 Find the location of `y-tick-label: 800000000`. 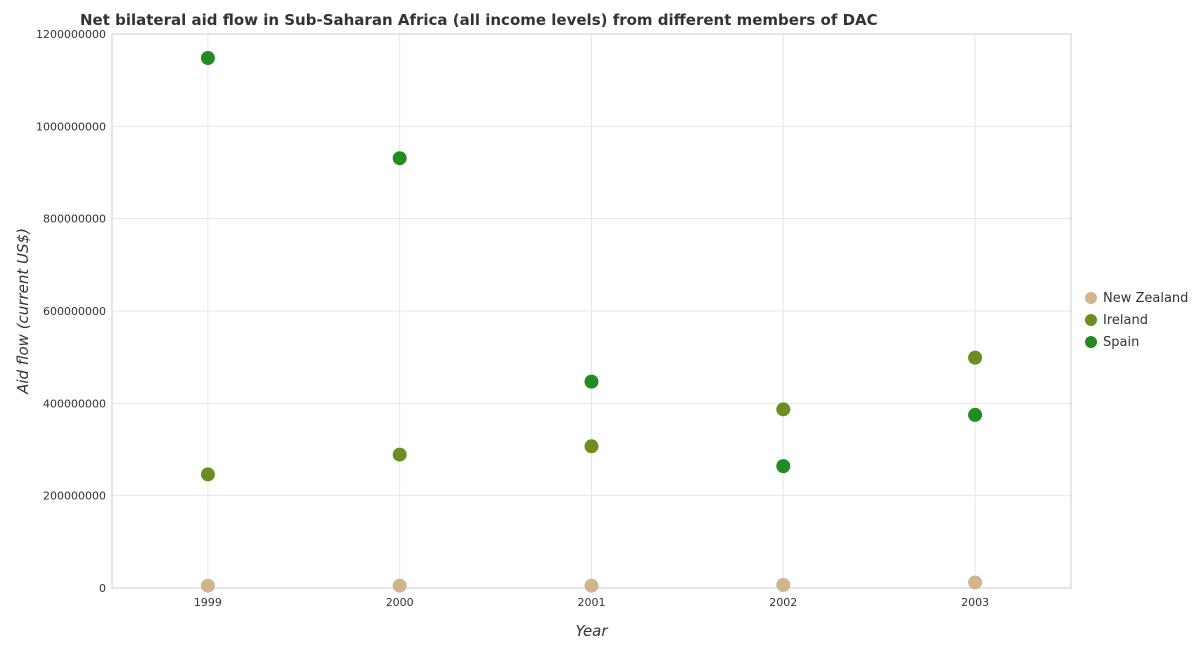

y-tick-label: 800000000 is located at coordinates (74, 219).